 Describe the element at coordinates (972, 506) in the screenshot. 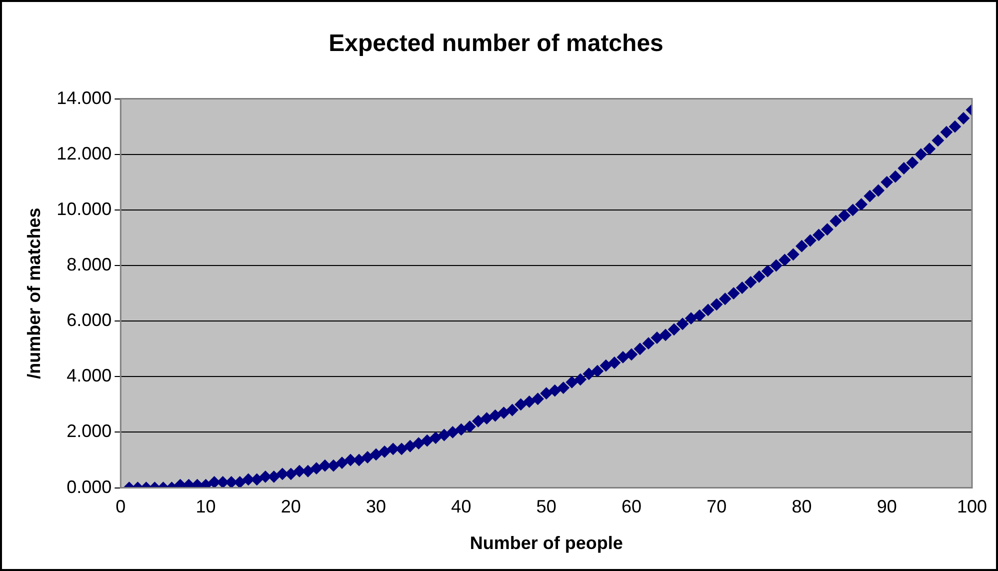

I see `x-tick-label: 100` at that location.